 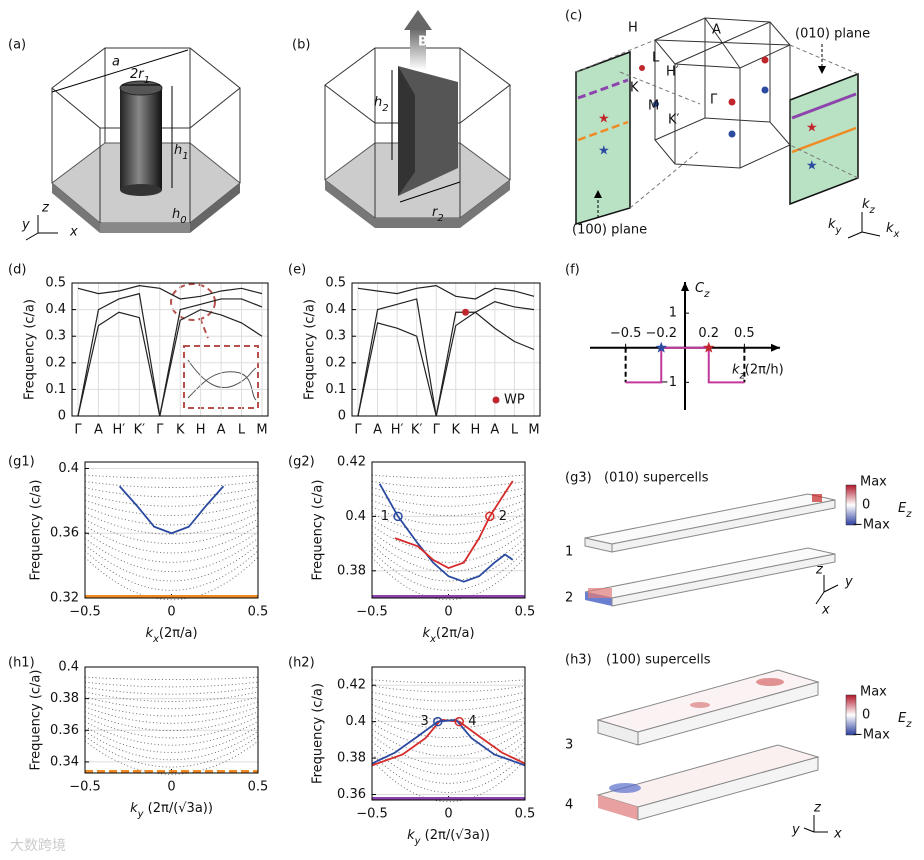 I want to click on k-label: M, so click(x=653, y=106).